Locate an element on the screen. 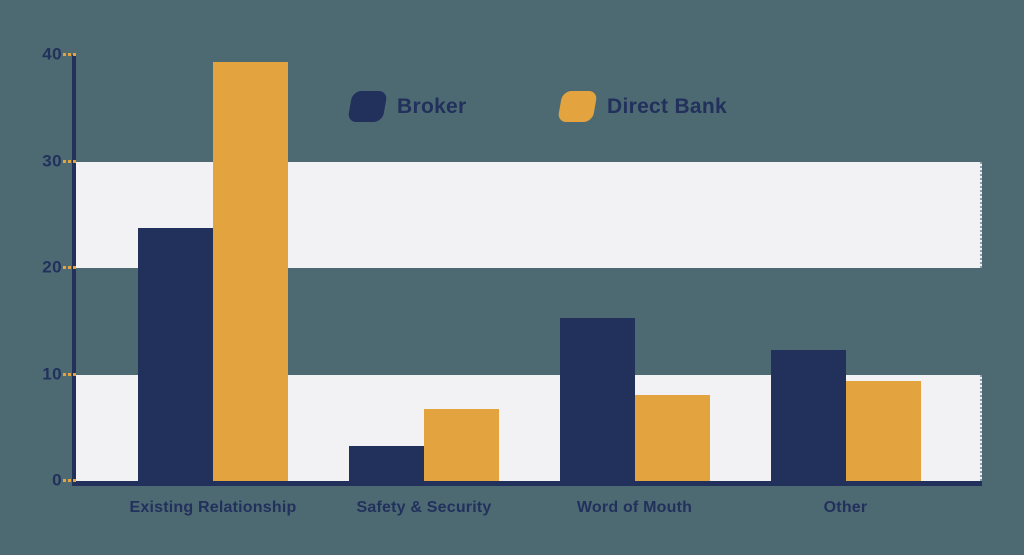 Image resolution: width=1024 pixels, height=555 pixels. x-axis-label-1: Safety & Security is located at coordinates (424, 507).